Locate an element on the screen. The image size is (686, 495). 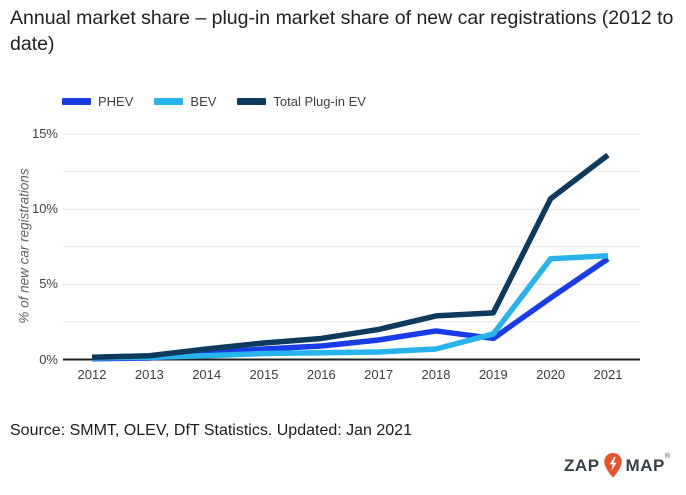
legend-item: Total Plug-in EV is located at coordinates (301, 101).